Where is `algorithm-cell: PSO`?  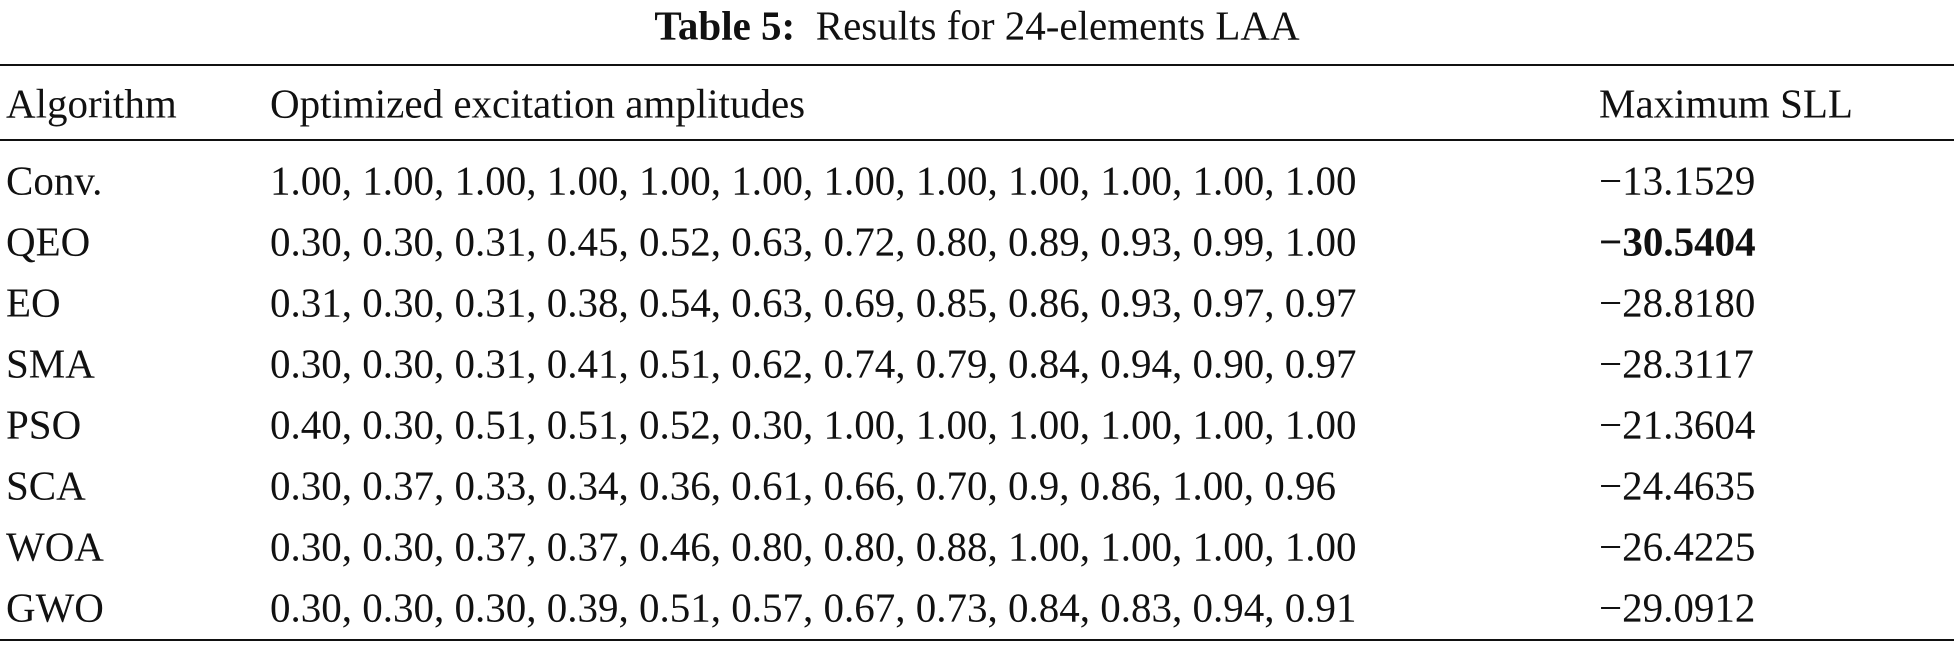 algorithm-cell: PSO is located at coordinates (44, 424).